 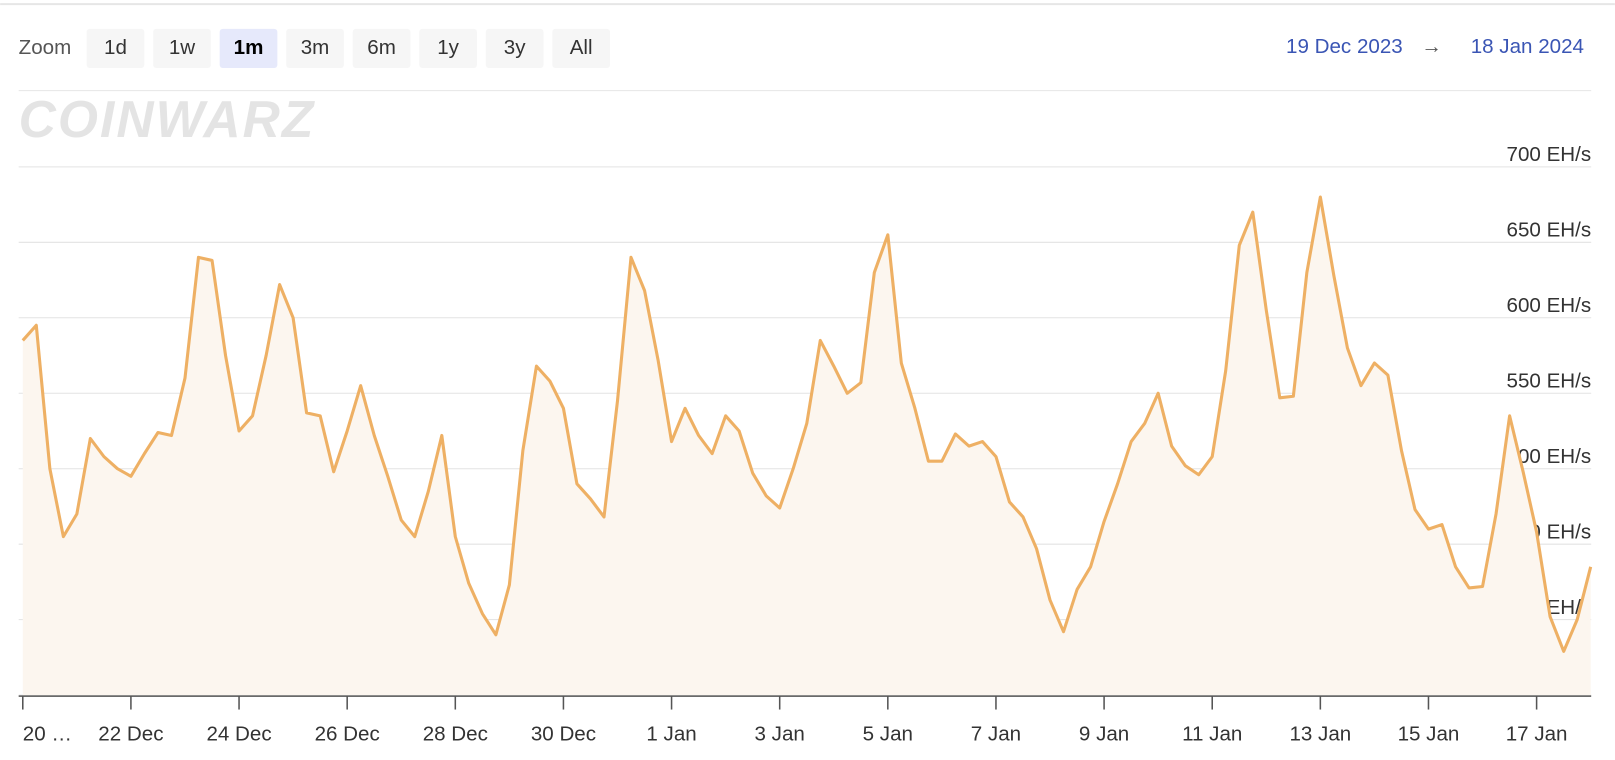 I want to click on y-tick-label: 550 EH/s, so click(x=1549, y=380).